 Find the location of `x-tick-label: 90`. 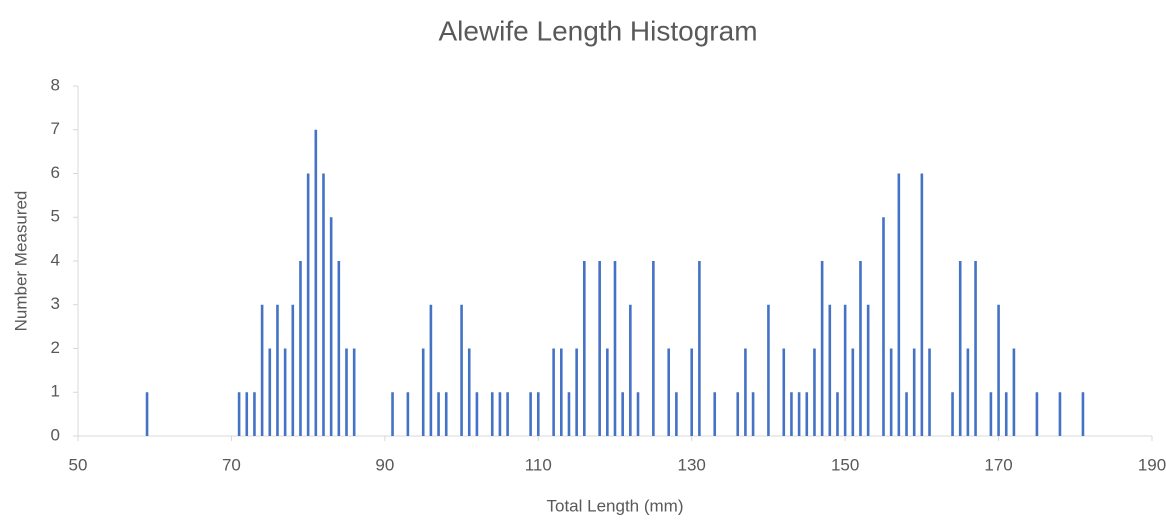

x-tick-label: 90 is located at coordinates (384, 464).